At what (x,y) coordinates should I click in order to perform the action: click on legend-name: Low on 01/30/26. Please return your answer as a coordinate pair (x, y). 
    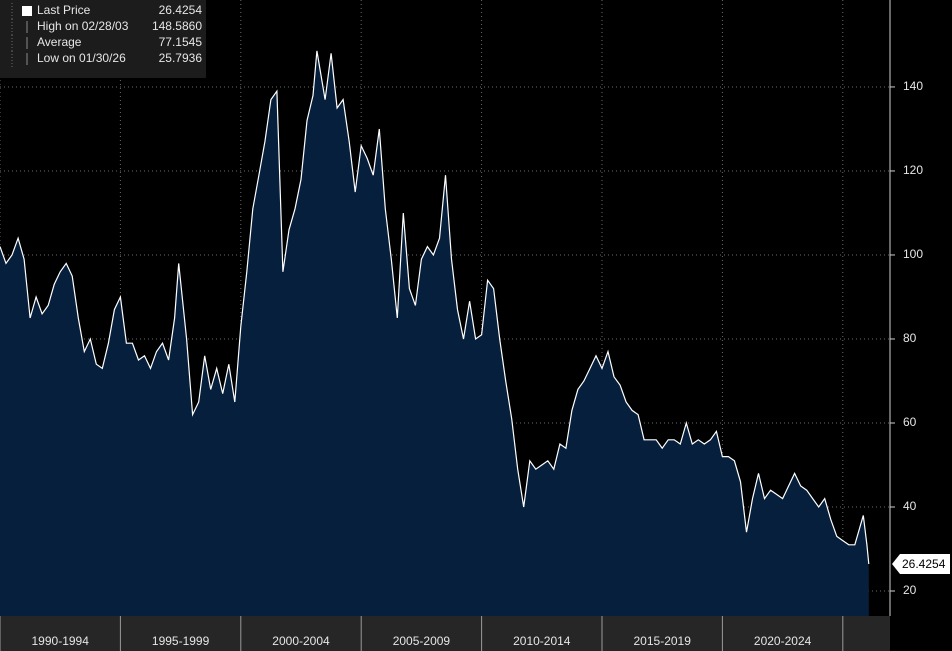
    Looking at the image, I should click on (81, 58).